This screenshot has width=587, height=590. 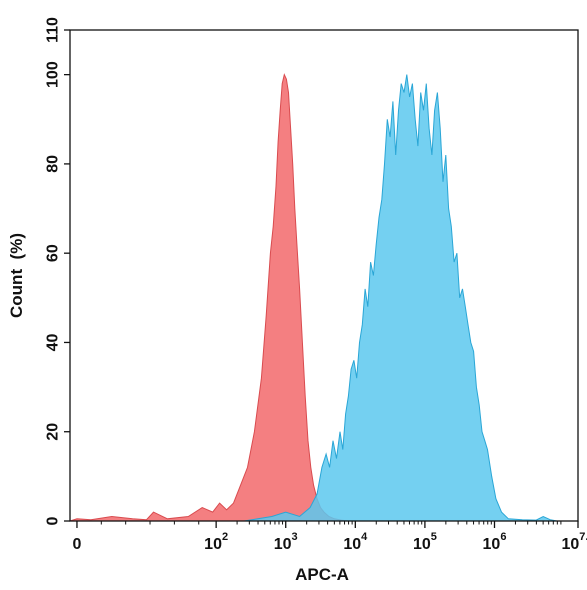 What do you see at coordinates (53, 432) in the screenshot?
I see `y-tick-label: 20` at bounding box center [53, 432].